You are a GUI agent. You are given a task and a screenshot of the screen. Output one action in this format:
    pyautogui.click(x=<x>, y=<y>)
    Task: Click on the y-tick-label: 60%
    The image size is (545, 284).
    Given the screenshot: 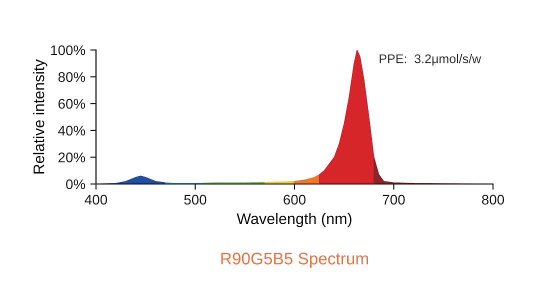 What is the action you would take?
    pyautogui.click(x=72, y=103)
    